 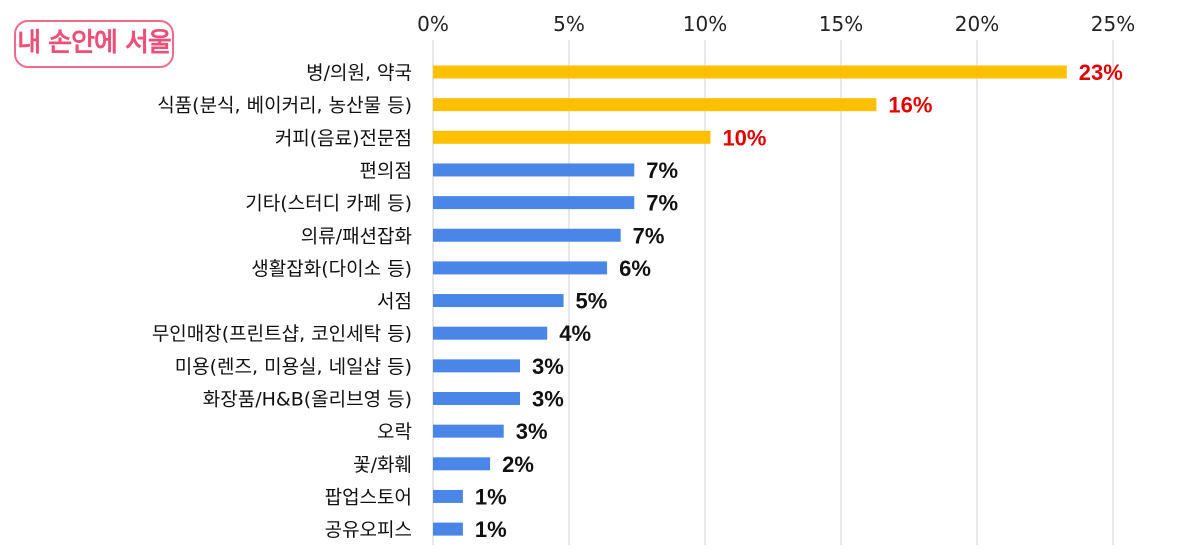 What do you see at coordinates (382, 465) in the screenshot?
I see `category-label: 꽃/화훼` at bounding box center [382, 465].